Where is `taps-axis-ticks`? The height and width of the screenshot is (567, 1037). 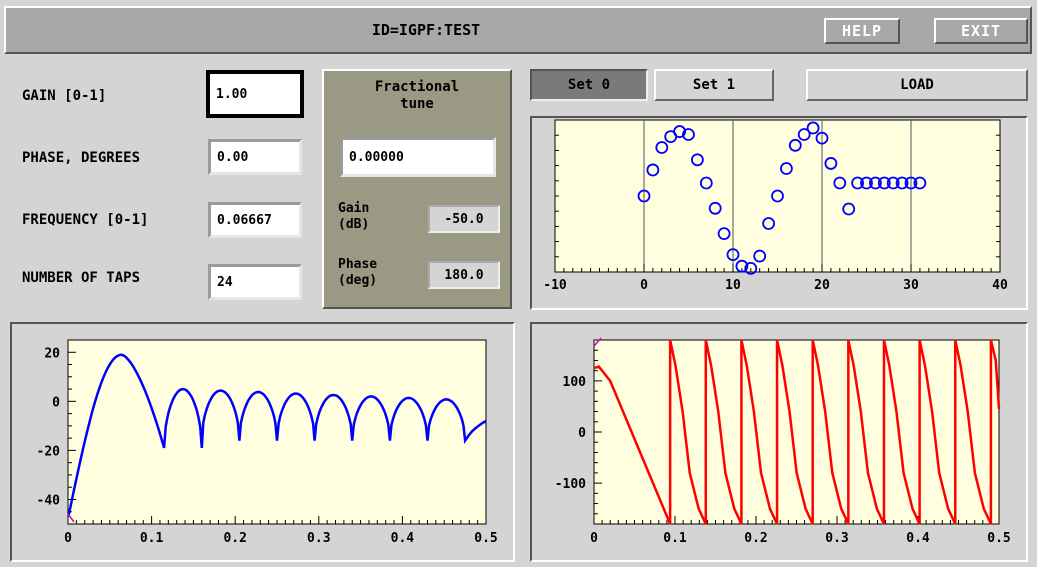 taps-axis-ticks is located at coordinates (777, 196).